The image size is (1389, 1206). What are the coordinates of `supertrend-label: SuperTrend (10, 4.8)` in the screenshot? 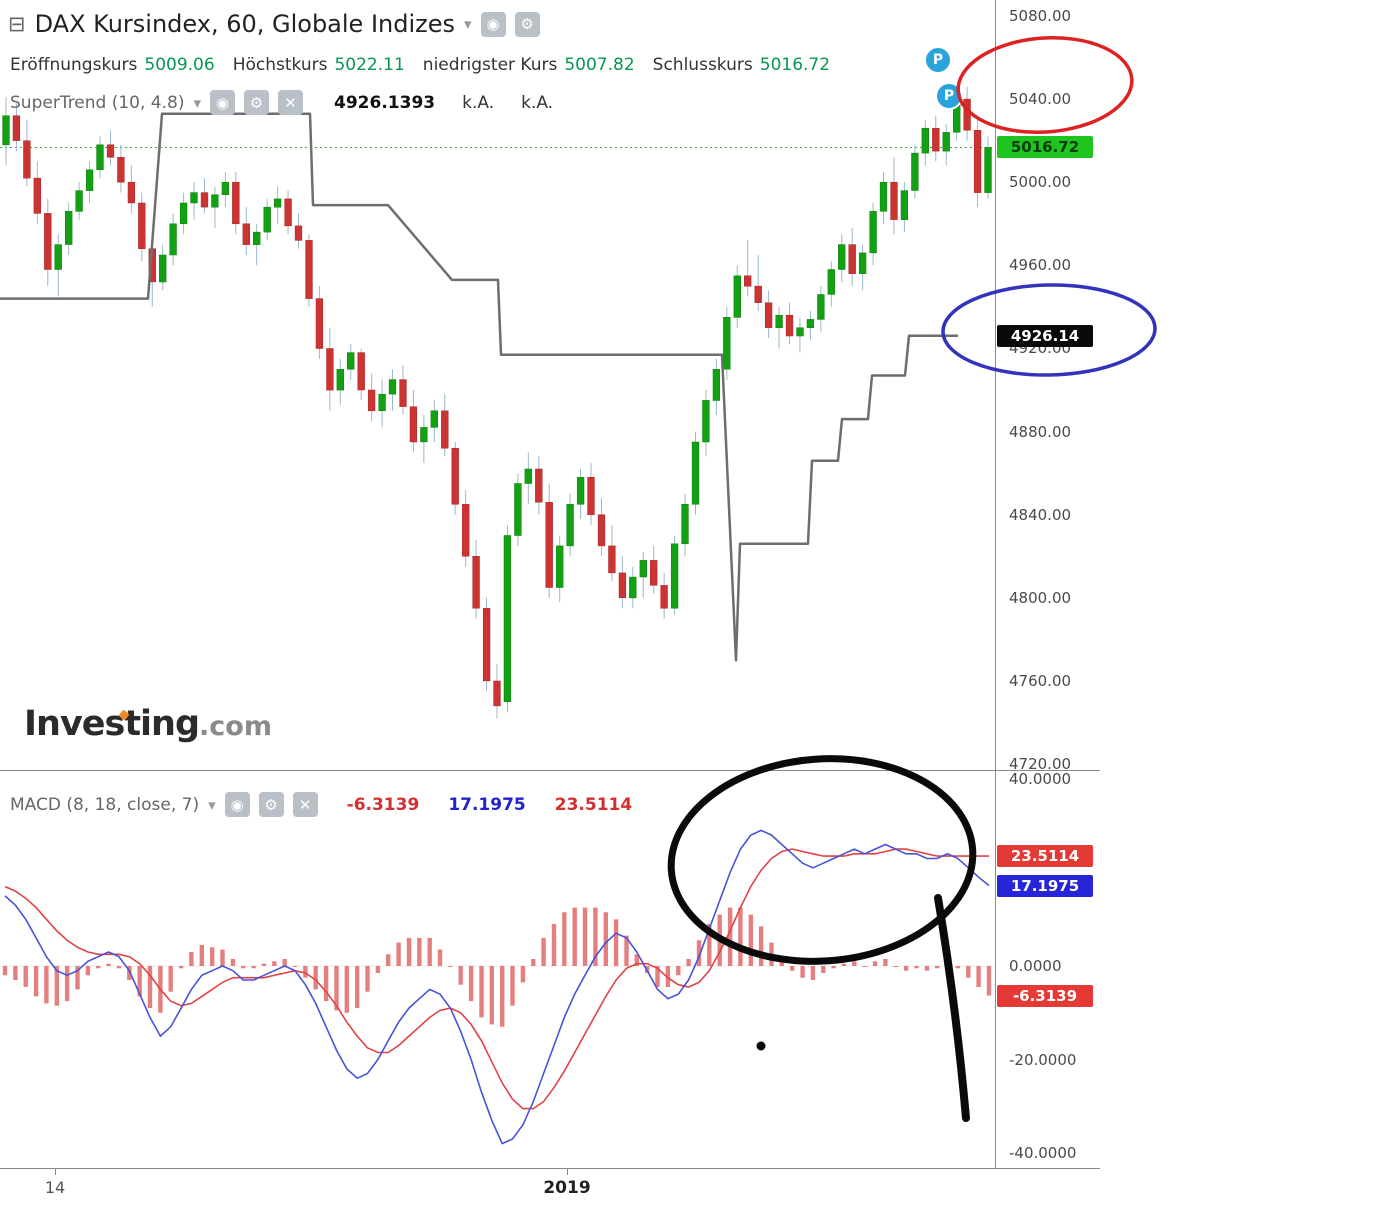 It's located at (97, 102).